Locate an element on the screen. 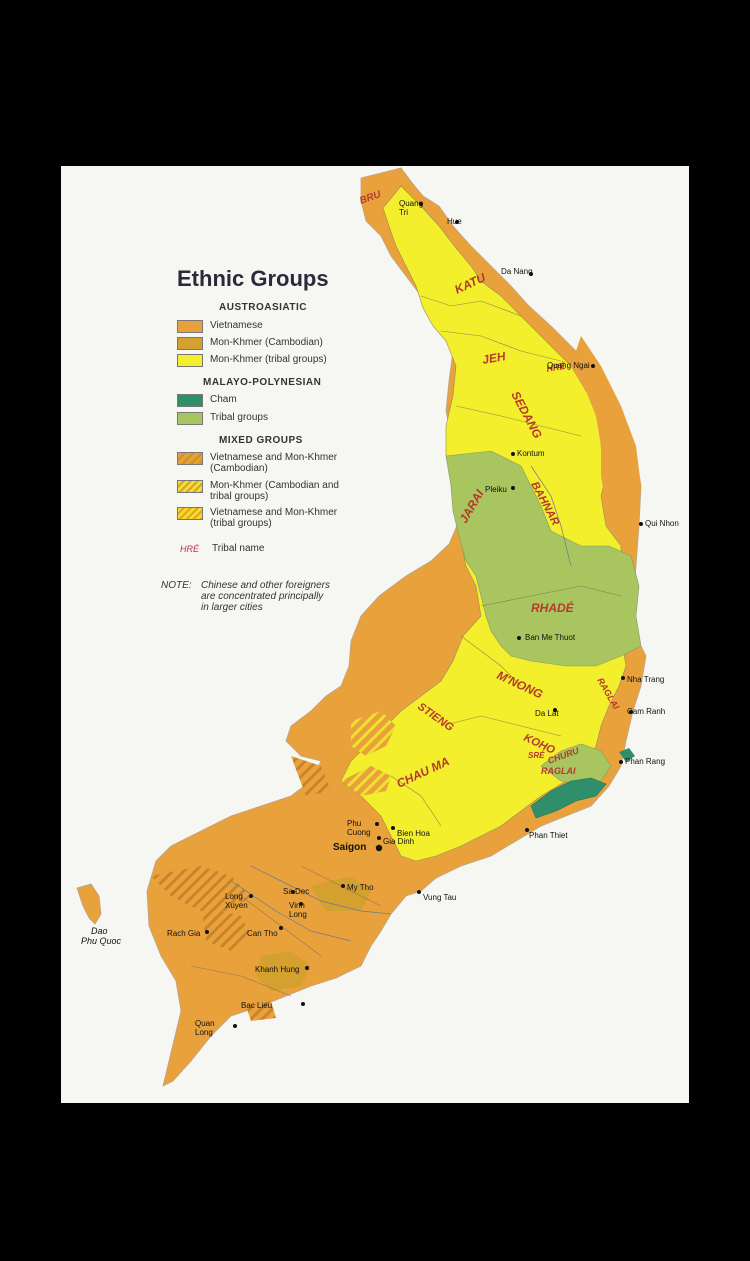  city-label: Gia Dinh is located at coordinates (398, 841).